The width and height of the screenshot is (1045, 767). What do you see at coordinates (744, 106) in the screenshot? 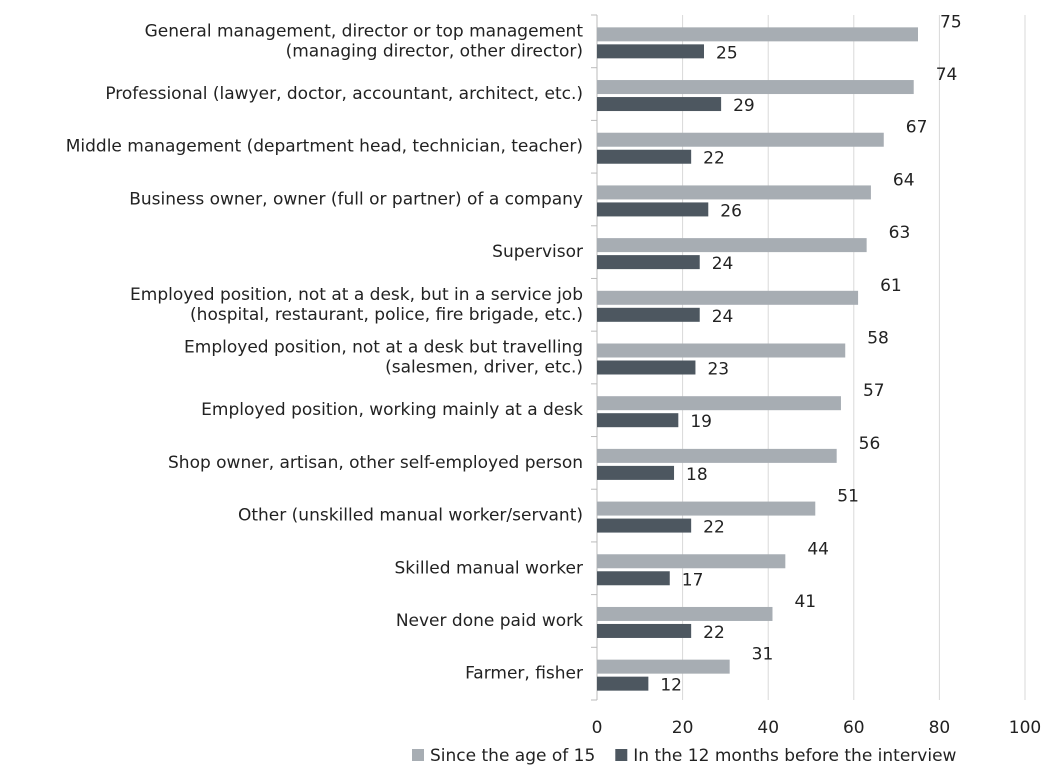
I see `value-label: 29` at bounding box center [744, 106].